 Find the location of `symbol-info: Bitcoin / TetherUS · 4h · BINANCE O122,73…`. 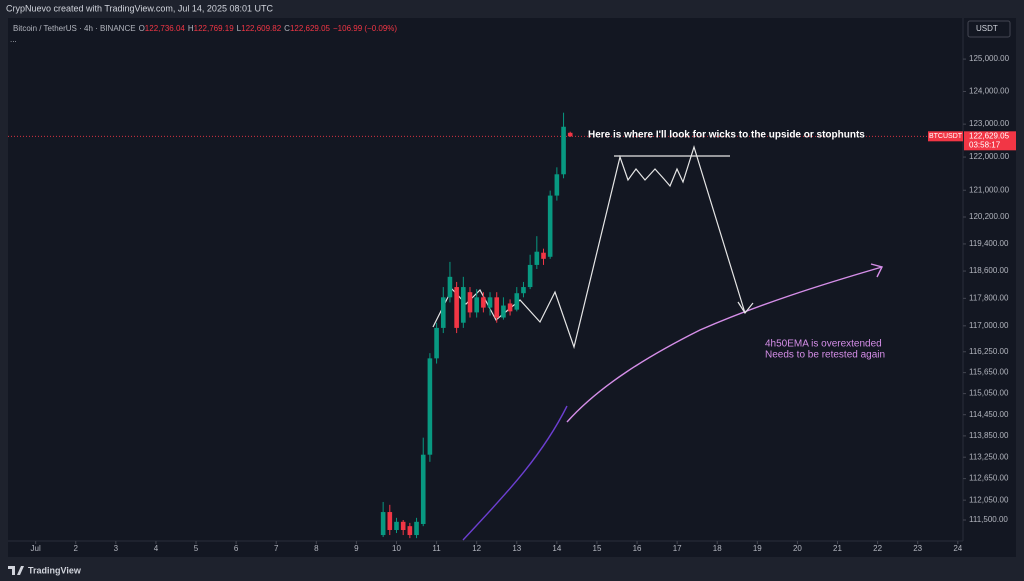

symbol-info: Bitcoin / TetherUS · 4h · BINANCE O122,73… is located at coordinates (205, 28).